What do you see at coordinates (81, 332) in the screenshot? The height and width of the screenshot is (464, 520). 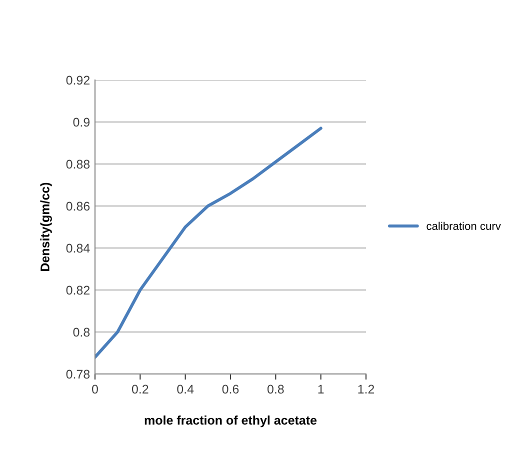 I see `y-tick-label: 0.8` at bounding box center [81, 332].